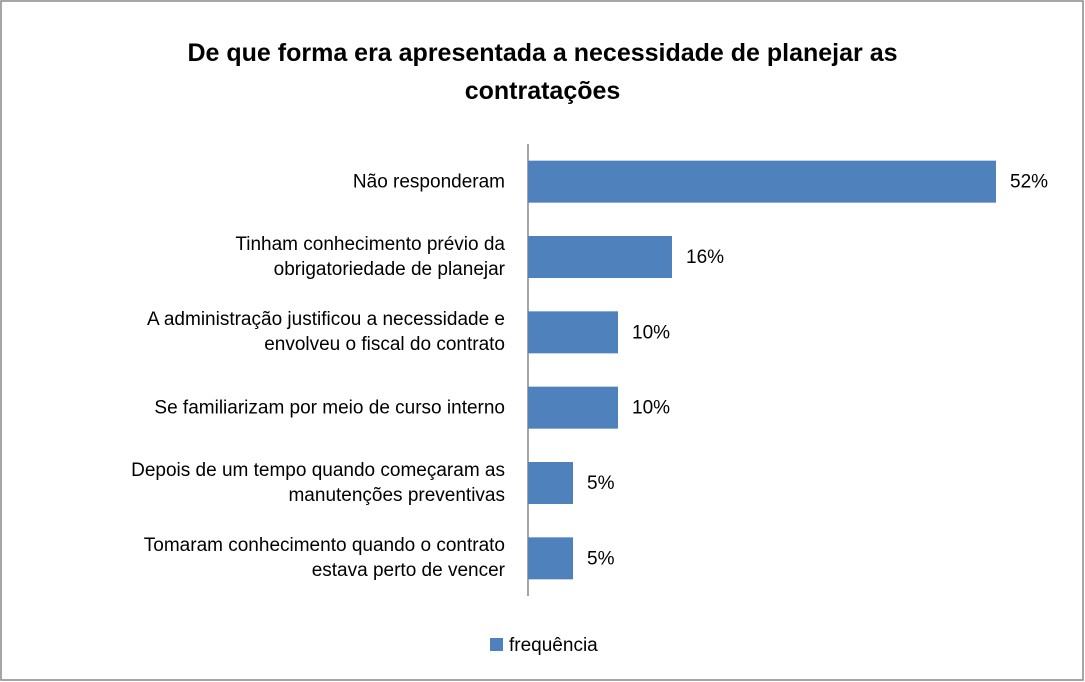  What do you see at coordinates (553, 645) in the screenshot?
I see `legend-label: frequência` at bounding box center [553, 645].